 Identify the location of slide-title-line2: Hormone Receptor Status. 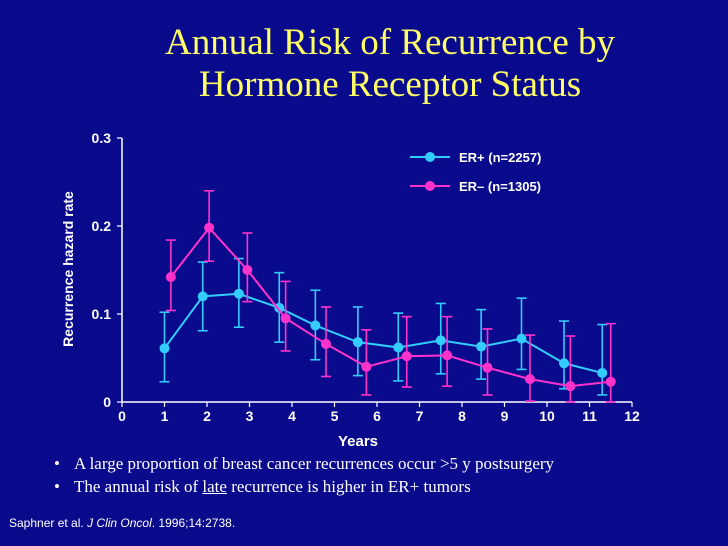
(390, 84).